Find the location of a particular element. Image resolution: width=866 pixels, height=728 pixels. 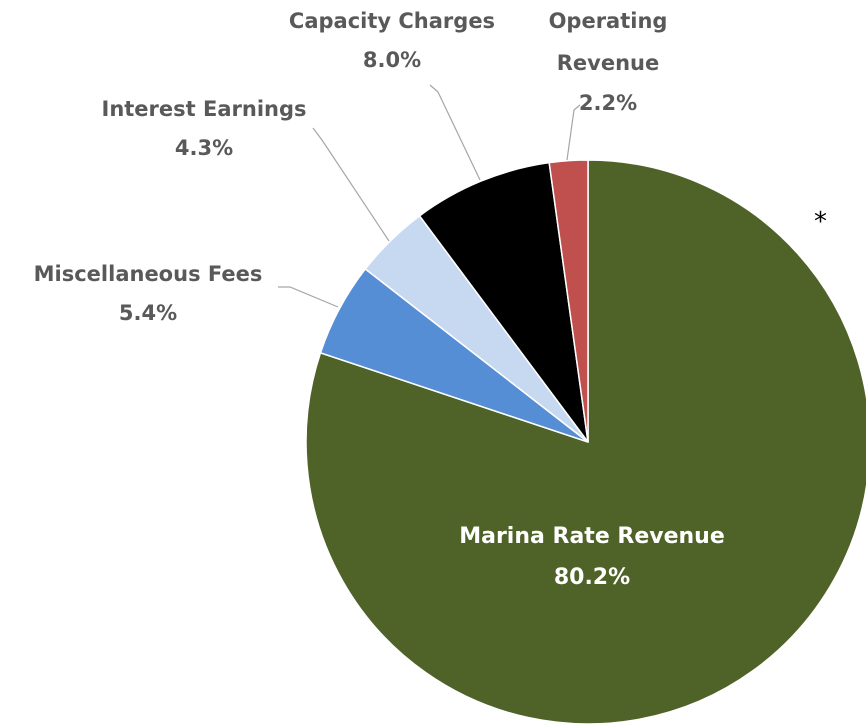

leader-line-operating-revenue is located at coordinates (573, 132).